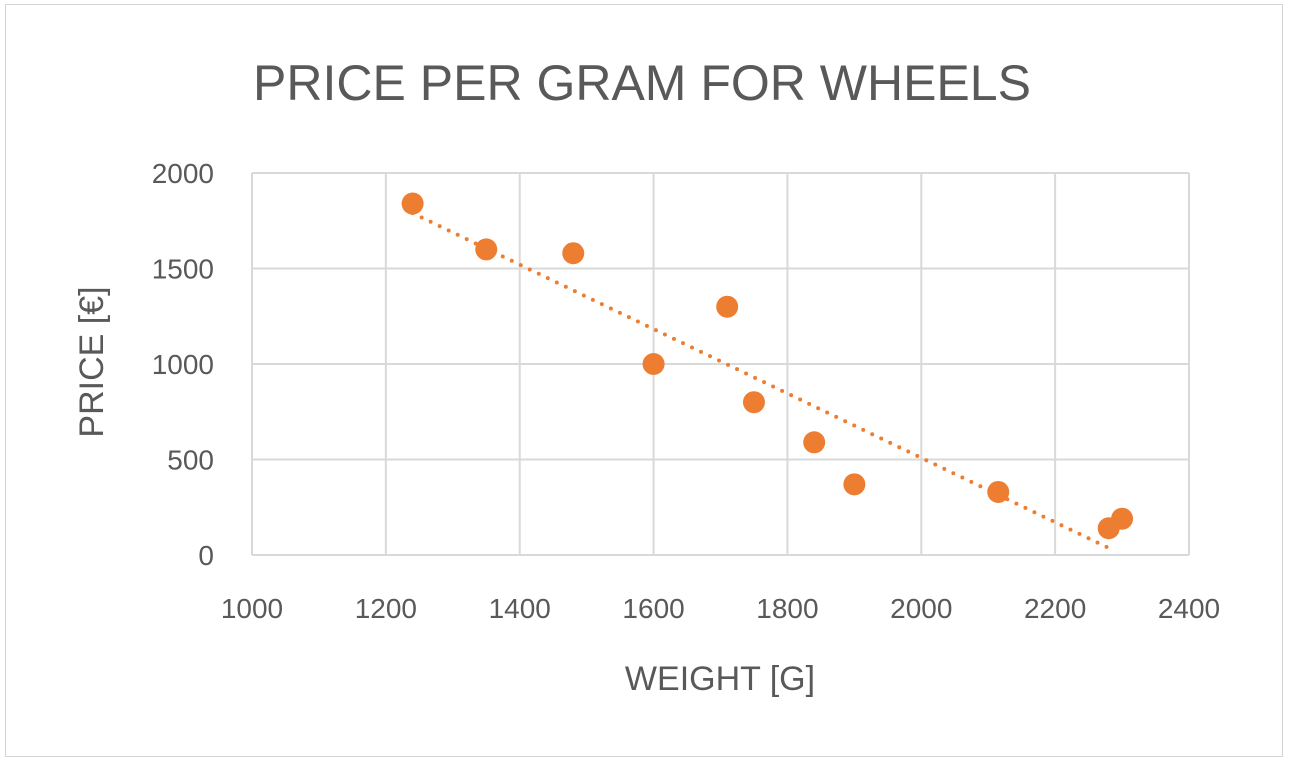 This screenshot has height=765, width=1292. What do you see at coordinates (206, 555) in the screenshot?
I see `y-tick-label-0: 0` at bounding box center [206, 555].